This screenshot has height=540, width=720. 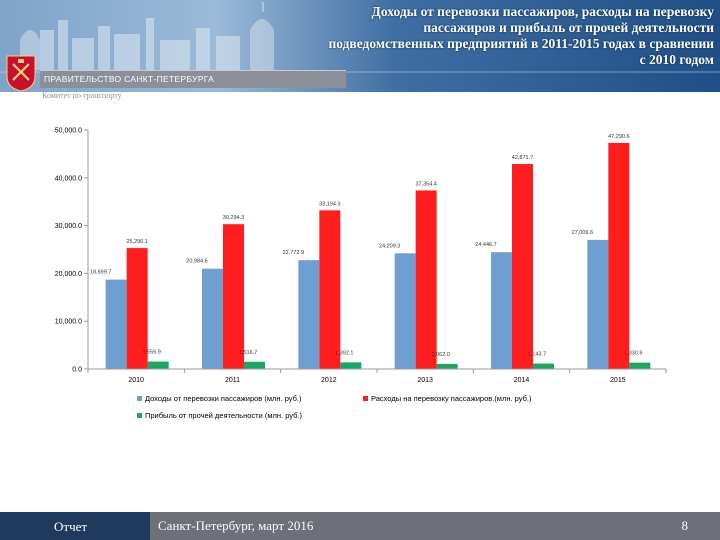 I want to click on data-label: 24,446.7, so click(x=485, y=245).